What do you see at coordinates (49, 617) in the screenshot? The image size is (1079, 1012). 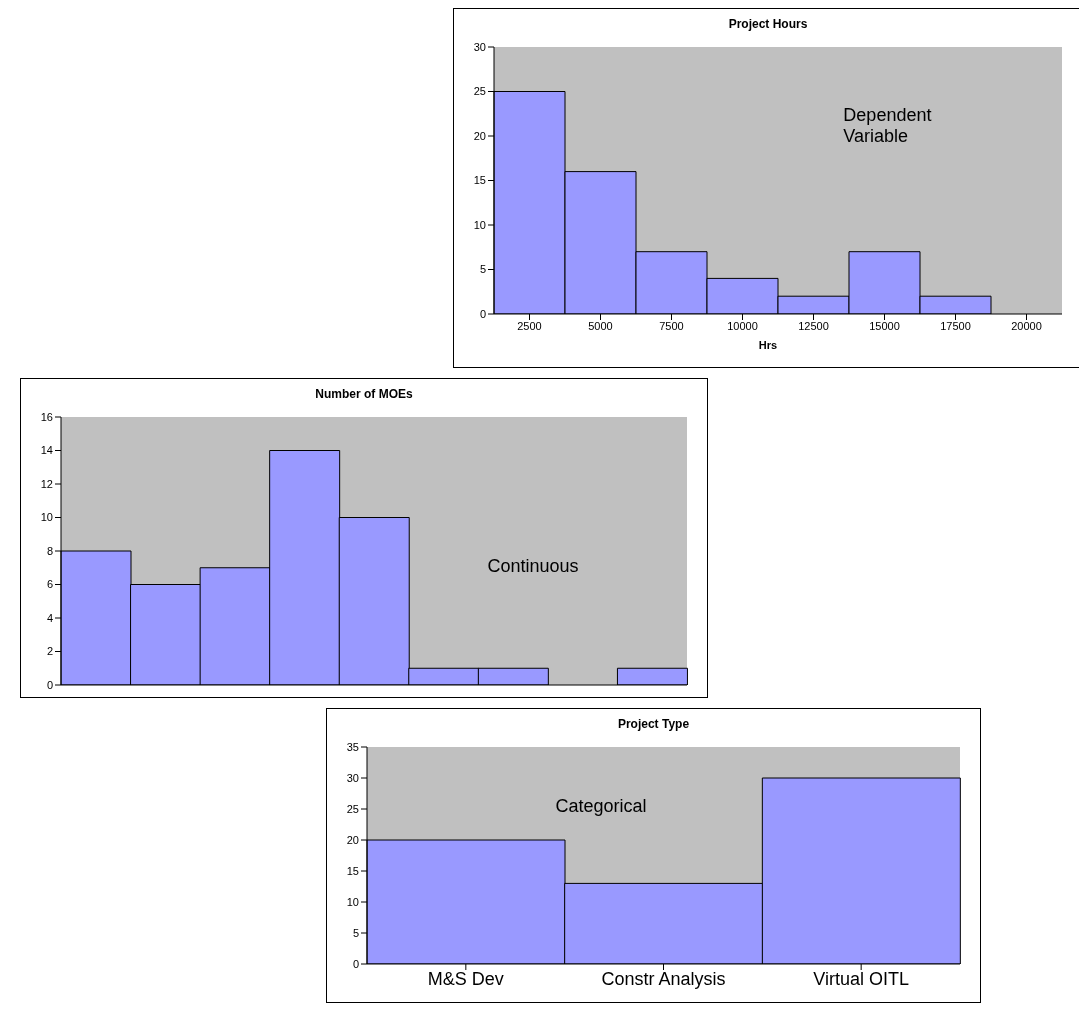 I see `y-tick-label: 4` at bounding box center [49, 617].